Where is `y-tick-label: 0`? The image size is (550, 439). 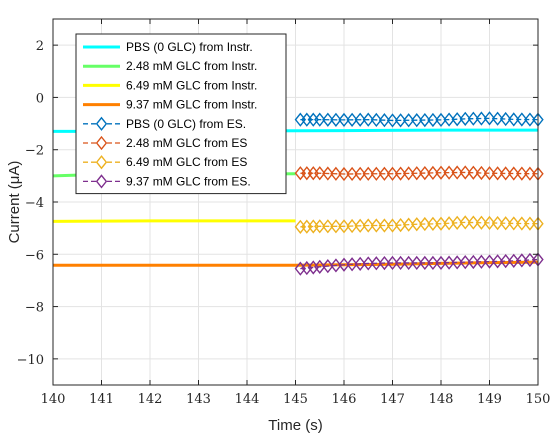
y-tick-label: 0 is located at coordinates (40, 98).